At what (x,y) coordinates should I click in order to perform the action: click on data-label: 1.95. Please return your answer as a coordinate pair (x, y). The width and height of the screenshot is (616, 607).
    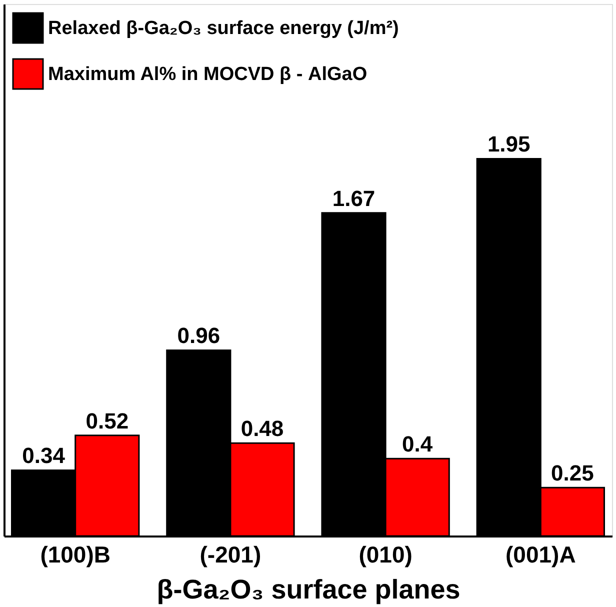
    Looking at the image, I should click on (508, 144).